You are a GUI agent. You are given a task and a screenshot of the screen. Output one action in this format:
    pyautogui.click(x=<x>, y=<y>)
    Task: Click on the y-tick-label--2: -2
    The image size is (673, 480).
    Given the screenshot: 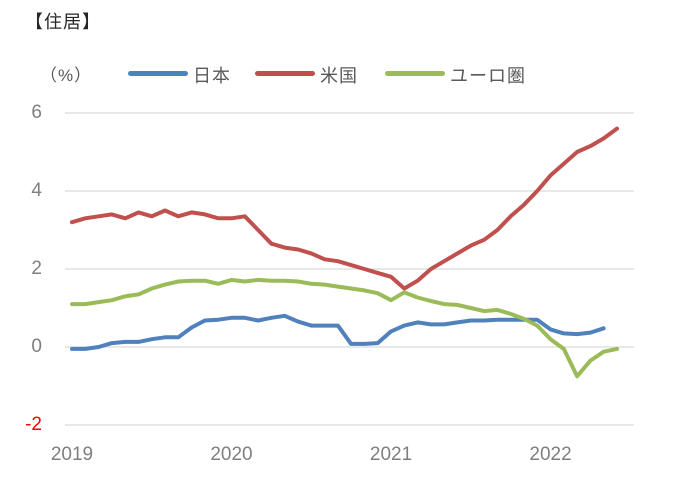 What is the action you would take?
    pyautogui.click(x=33, y=424)
    